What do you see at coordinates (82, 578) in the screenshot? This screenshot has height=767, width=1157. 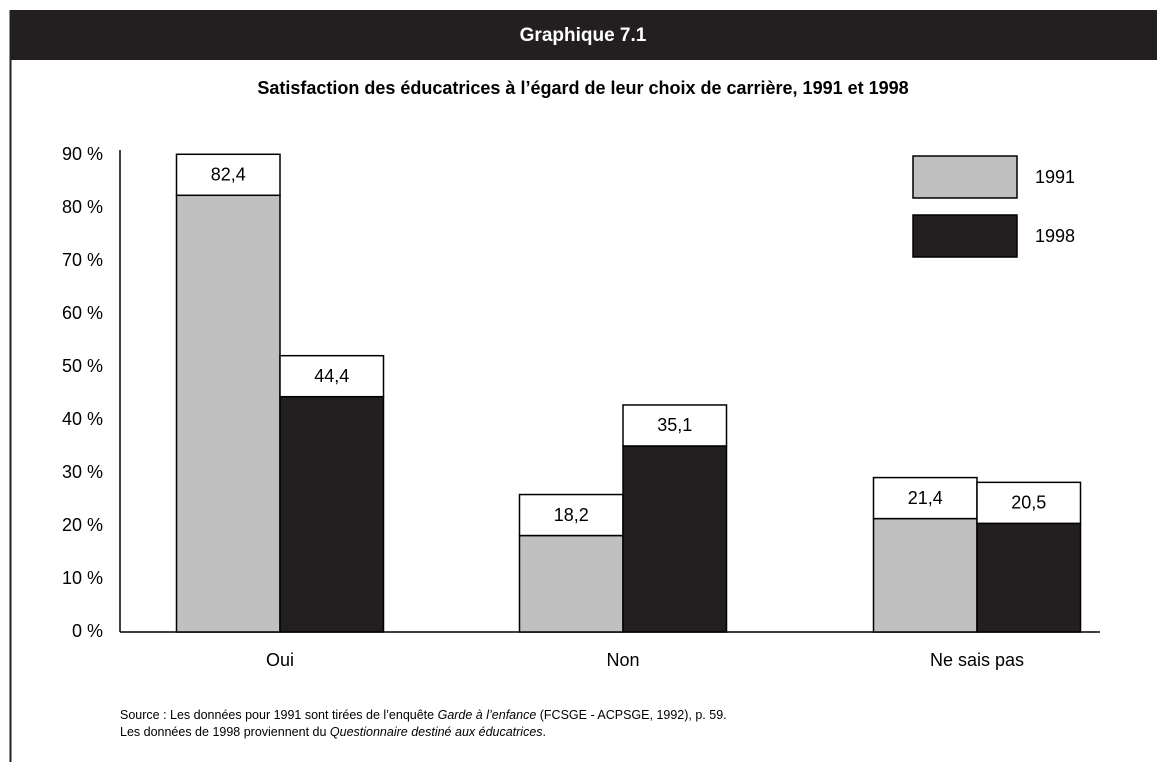 I see `y-tick-label: 10 %` at bounding box center [82, 578].